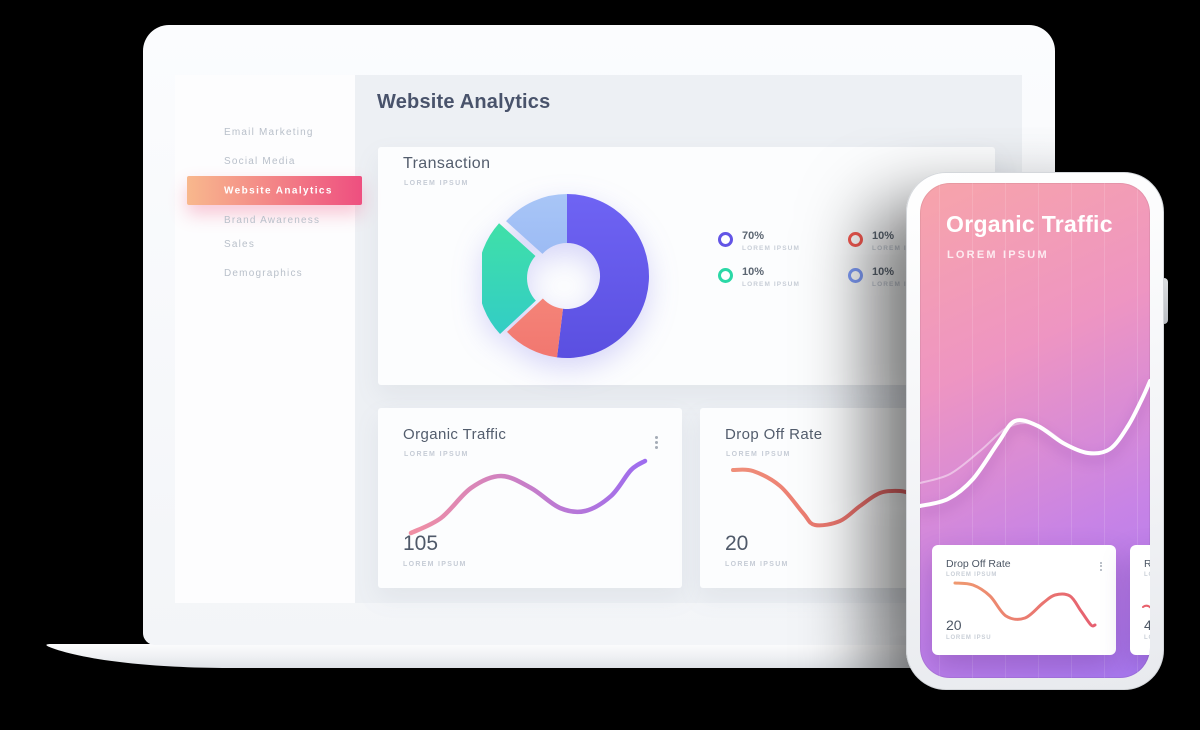 Image resolution: width=1200 pixels, height=730 pixels. I want to click on phone-dropoff-card: Drop Off Rate LOREM IPSUM 20 LOREM IPSU, so click(1024, 600).